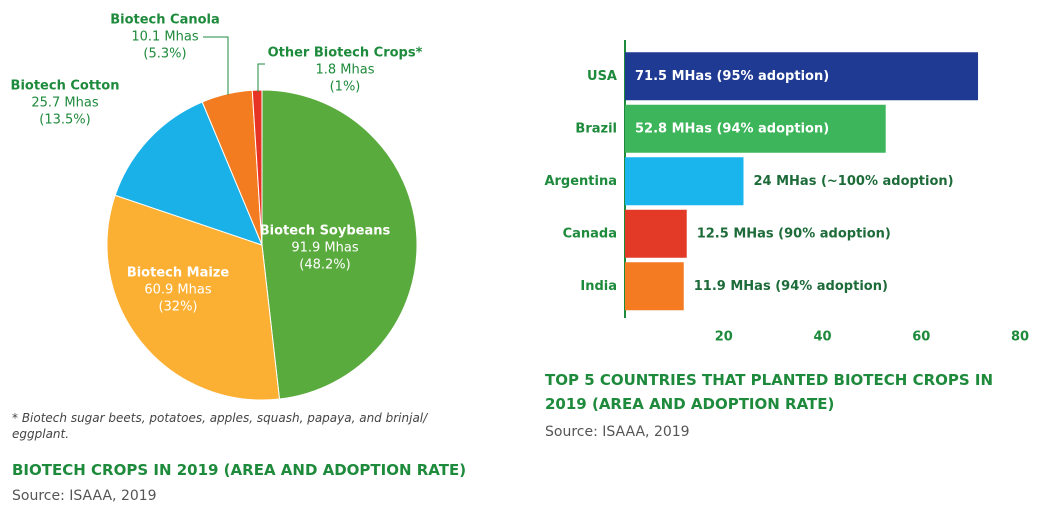 The width and height of the screenshot is (1056, 519). What do you see at coordinates (64, 103) in the screenshot?
I see `slice-area-label: 25.7 Mhas` at bounding box center [64, 103].